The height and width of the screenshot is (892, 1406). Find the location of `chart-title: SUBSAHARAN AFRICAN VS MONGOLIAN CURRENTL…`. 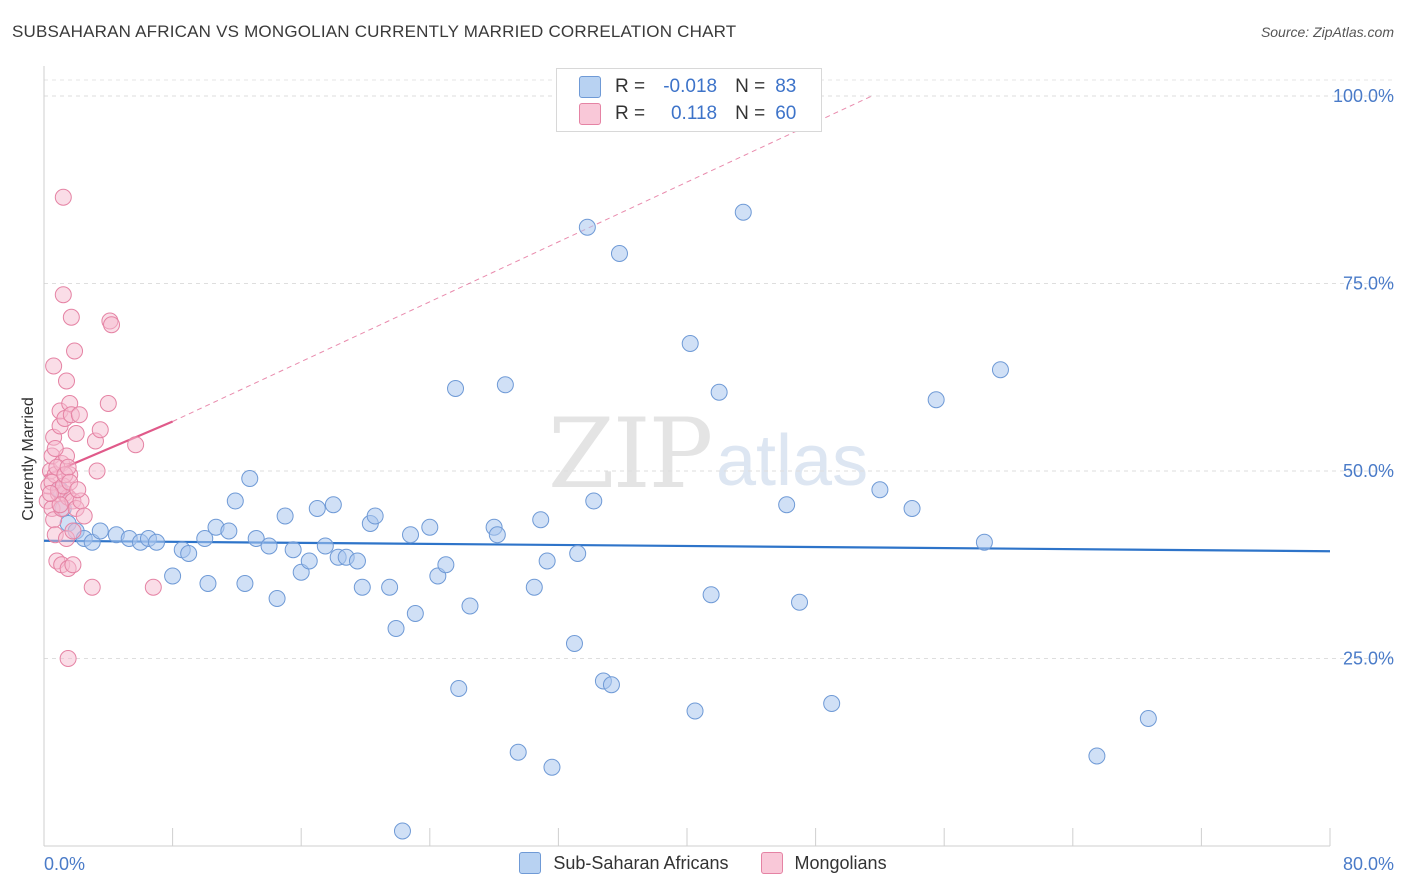

chart-title: SUBSAHARAN AFRICAN VS MONGOLIAN CURRENTL… is located at coordinates (374, 31).